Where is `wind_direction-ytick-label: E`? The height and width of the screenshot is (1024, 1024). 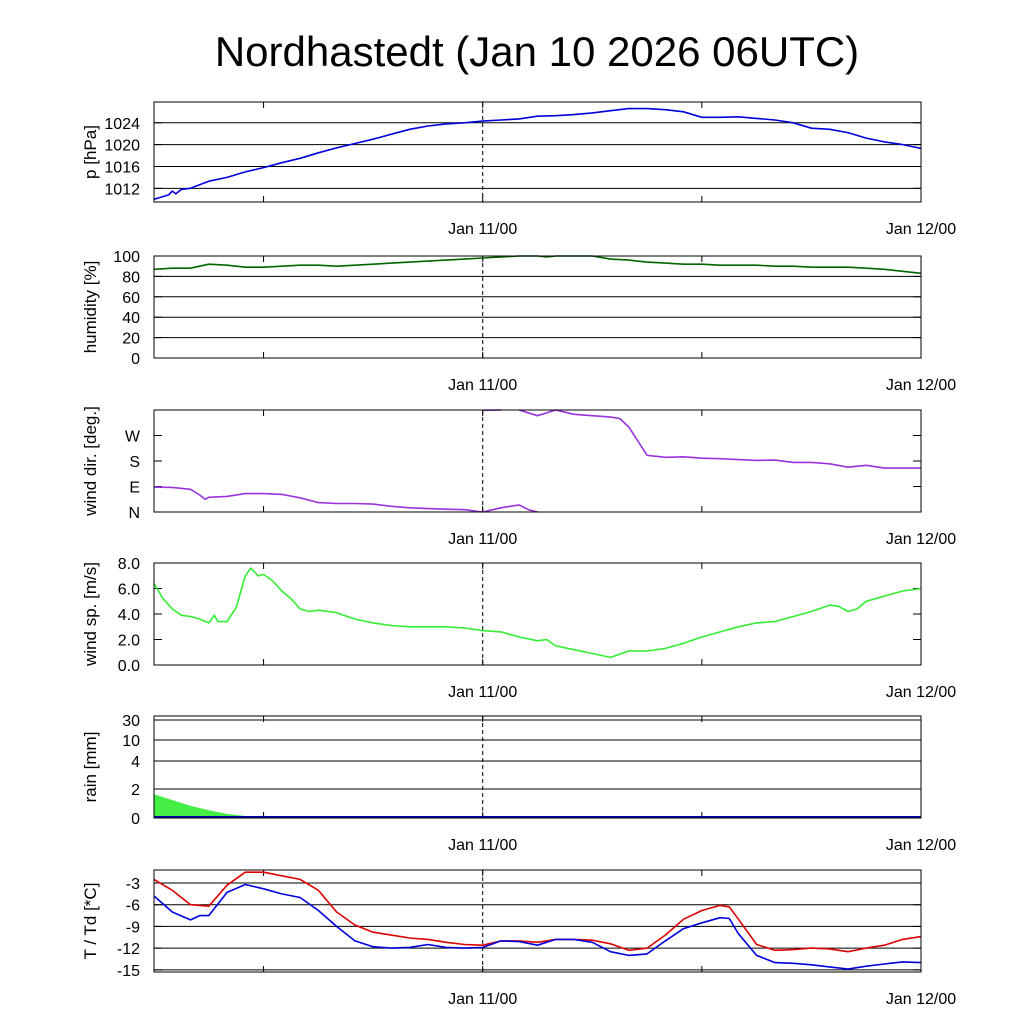 wind_direction-ytick-label: E is located at coordinates (134, 488).